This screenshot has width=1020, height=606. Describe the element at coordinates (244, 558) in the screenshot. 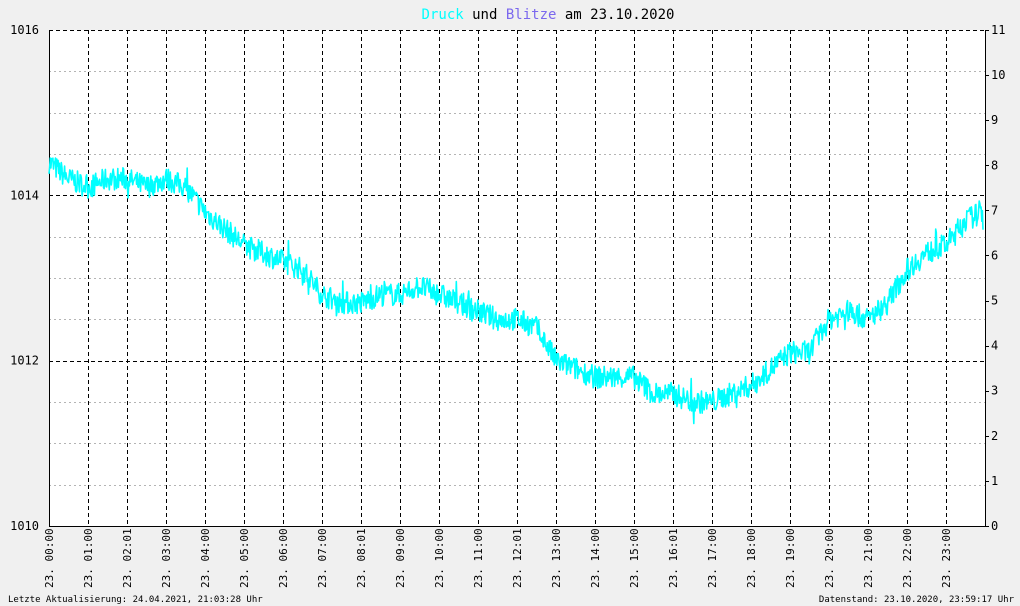

I see `x-tick-label: 23. 05:00` at that location.